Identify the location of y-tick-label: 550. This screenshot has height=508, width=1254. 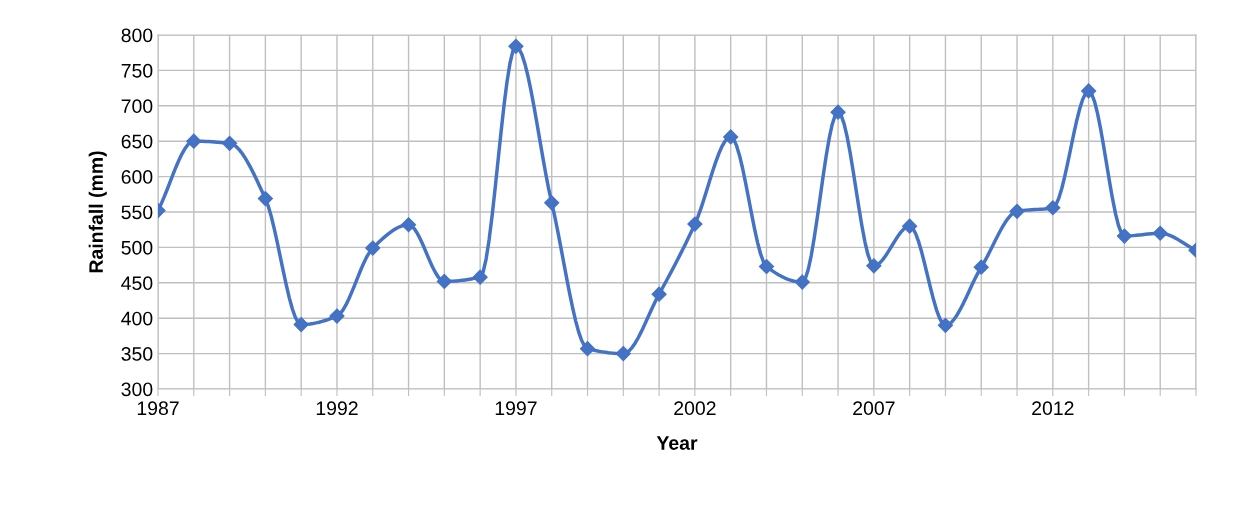
(137, 212).